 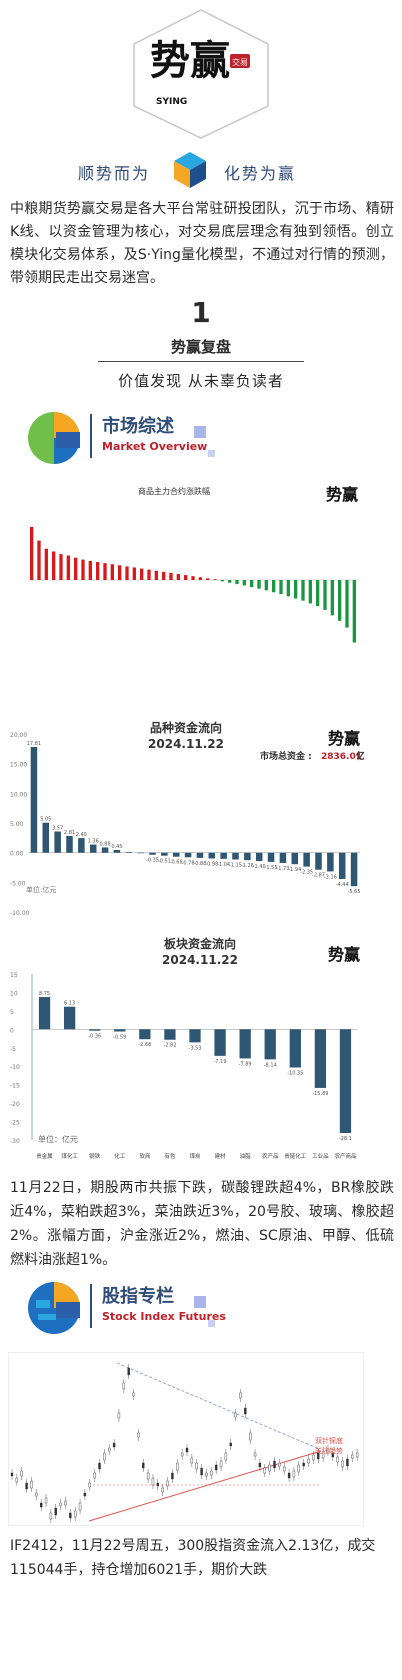 I want to click on chart3-category-label: 化工, so click(x=120, y=1156).